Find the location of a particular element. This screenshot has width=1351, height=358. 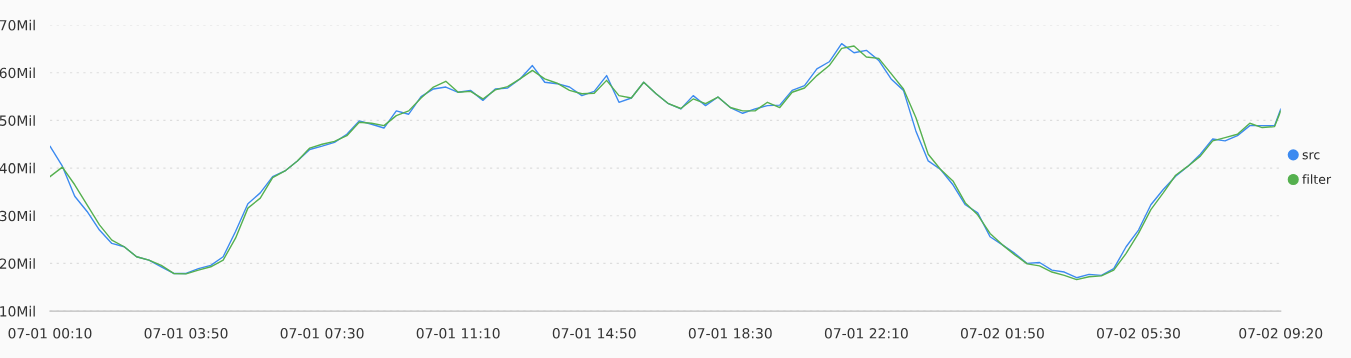

x-tick-label: 07-02 09:20 is located at coordinates (1281, 333).